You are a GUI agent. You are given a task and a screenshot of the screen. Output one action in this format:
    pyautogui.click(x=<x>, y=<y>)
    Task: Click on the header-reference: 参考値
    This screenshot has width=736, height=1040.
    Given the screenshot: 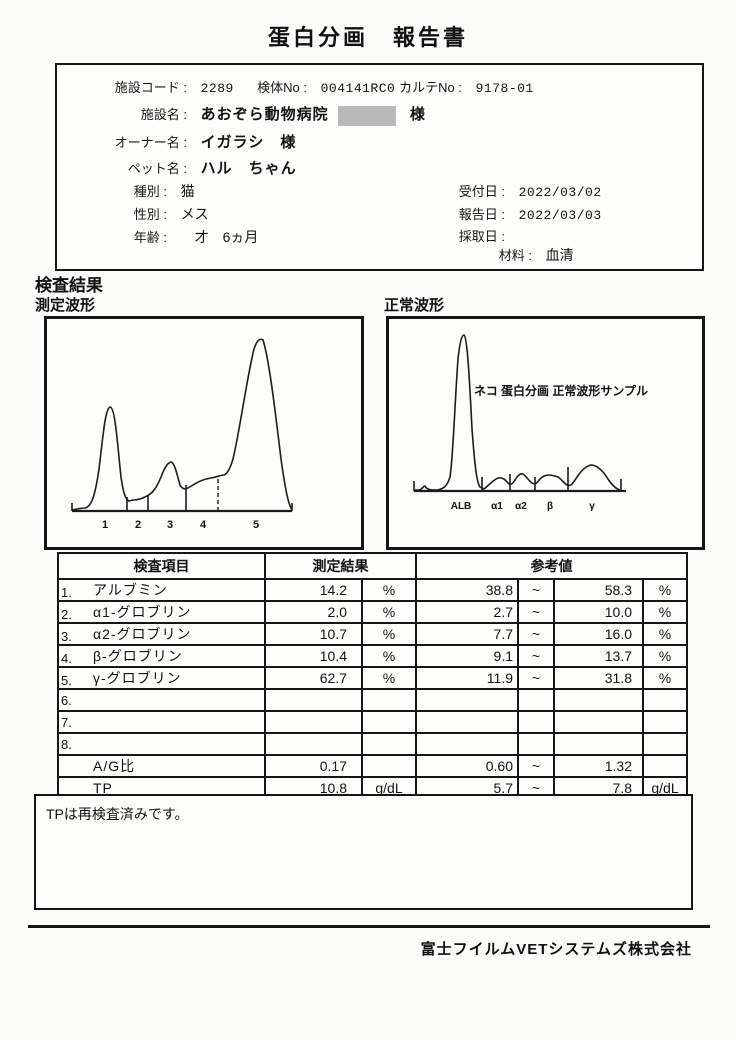 What is the action you would take?
    pyautogui.click(x=551, y=566)
    